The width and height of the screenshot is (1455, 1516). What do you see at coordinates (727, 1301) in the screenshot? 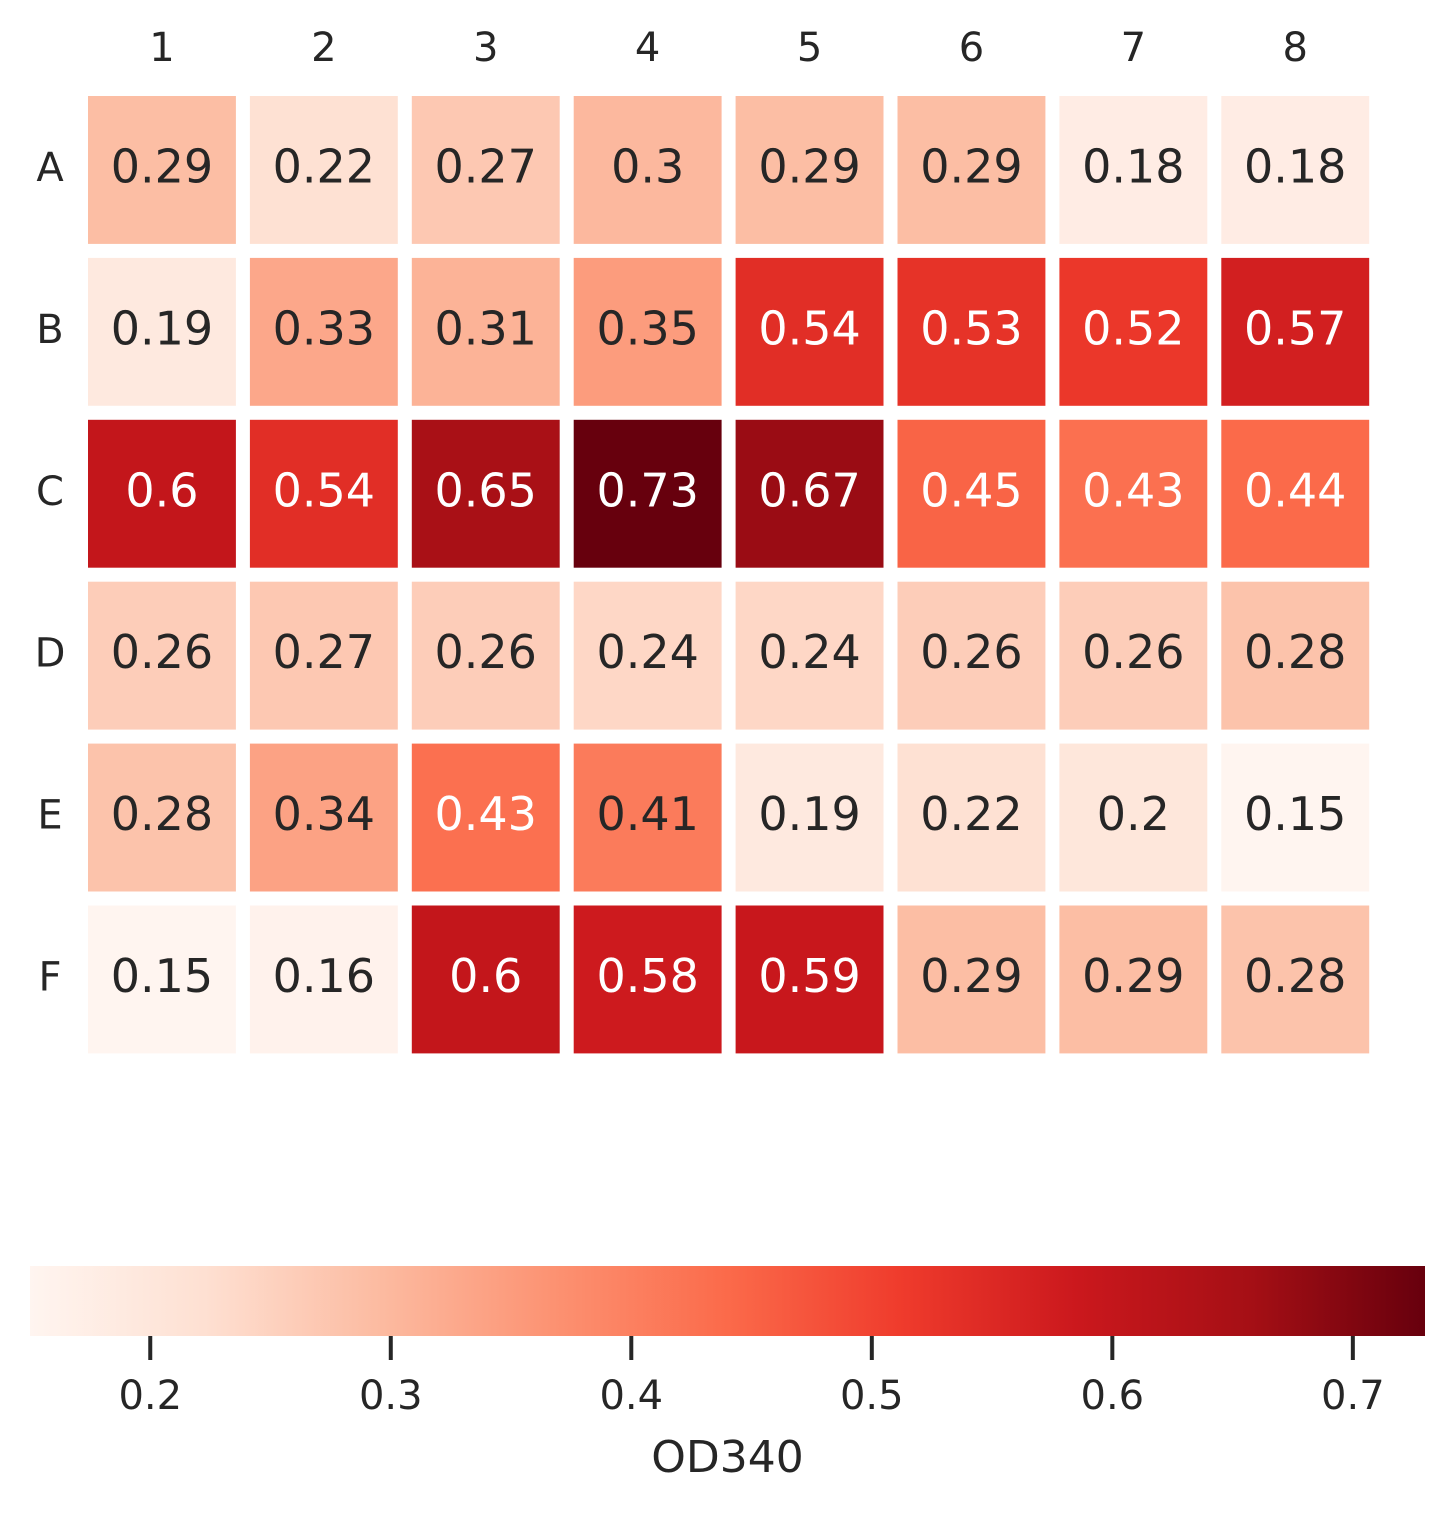
I see `colorbar-gradient` at bounding box center [727, 1301].